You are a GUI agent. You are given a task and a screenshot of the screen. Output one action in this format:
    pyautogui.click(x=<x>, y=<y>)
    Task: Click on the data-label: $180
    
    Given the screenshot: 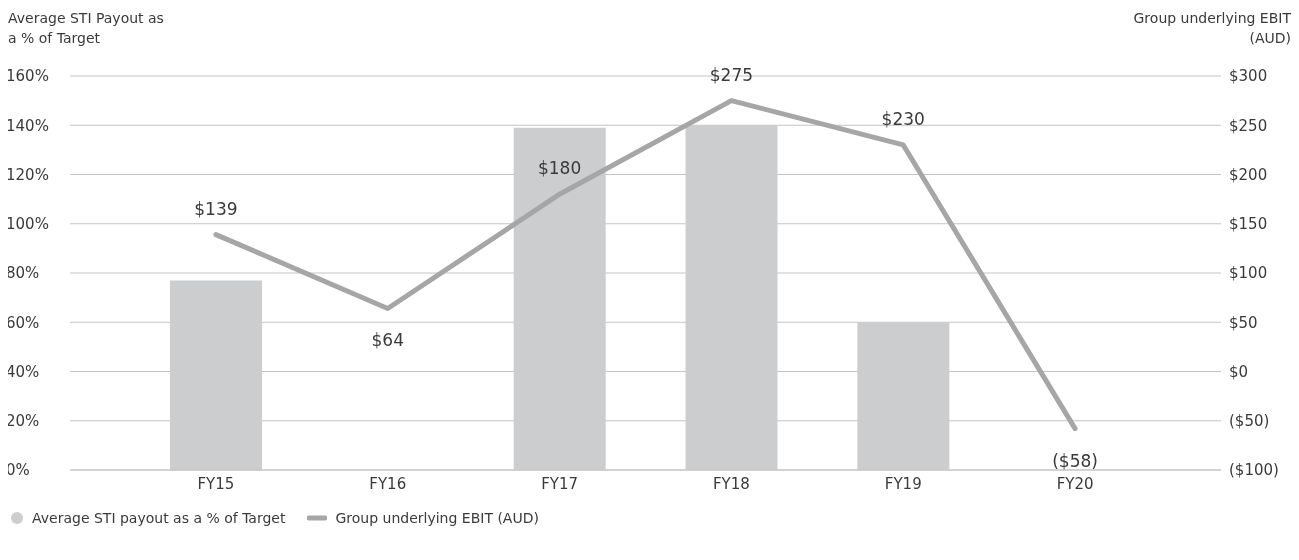 What is the action you would take?
    pyautogui.click(x=559, y=168)
    